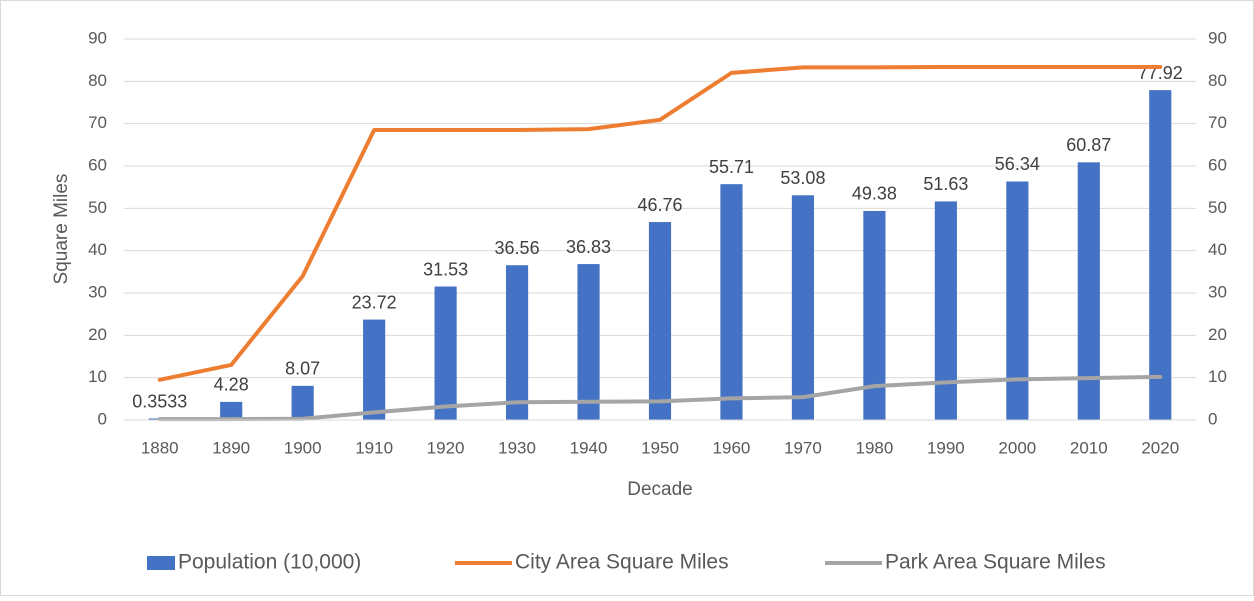 The width and height of the screenshot is (1254, 601). Describe the element at coordinates (1160, 447) in the screenshot. I see `x-tick-label: 2020` at that location.